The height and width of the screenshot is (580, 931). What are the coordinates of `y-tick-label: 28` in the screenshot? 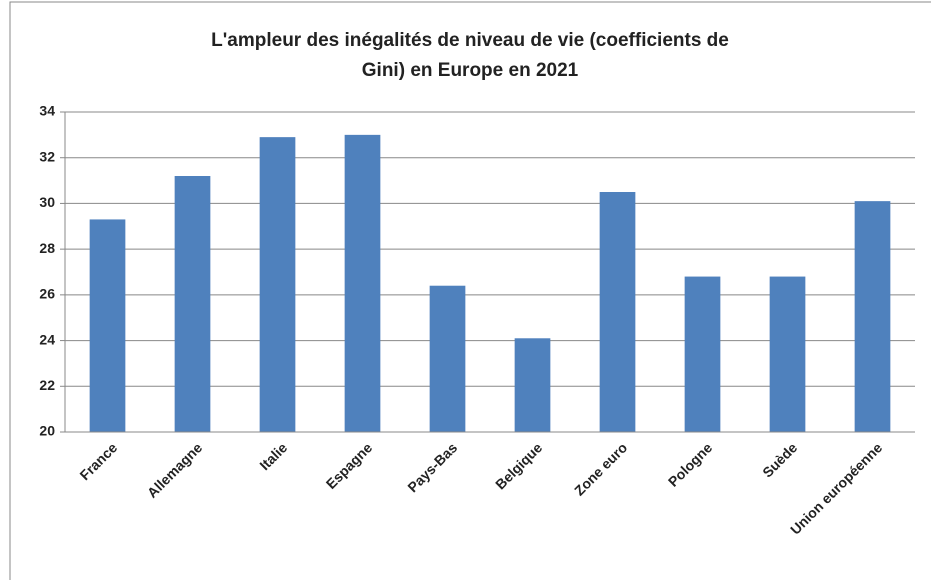 It's located at (47, 248).